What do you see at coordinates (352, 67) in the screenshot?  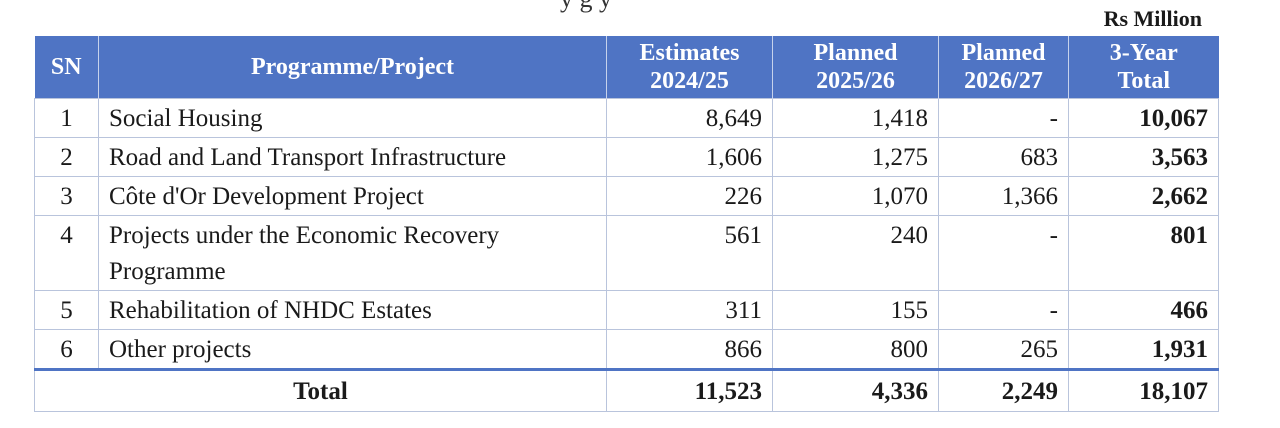 I see `header-programme: Programme/Project` at bounding box center [352, 67].